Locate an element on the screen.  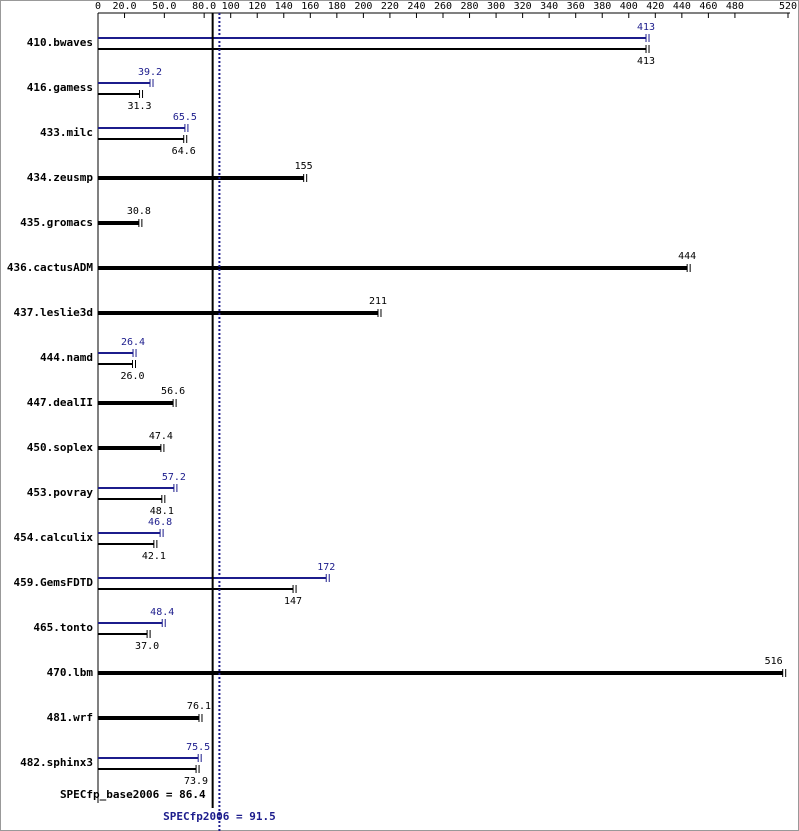
value-label: 147 is located at coordinates (293, 601).